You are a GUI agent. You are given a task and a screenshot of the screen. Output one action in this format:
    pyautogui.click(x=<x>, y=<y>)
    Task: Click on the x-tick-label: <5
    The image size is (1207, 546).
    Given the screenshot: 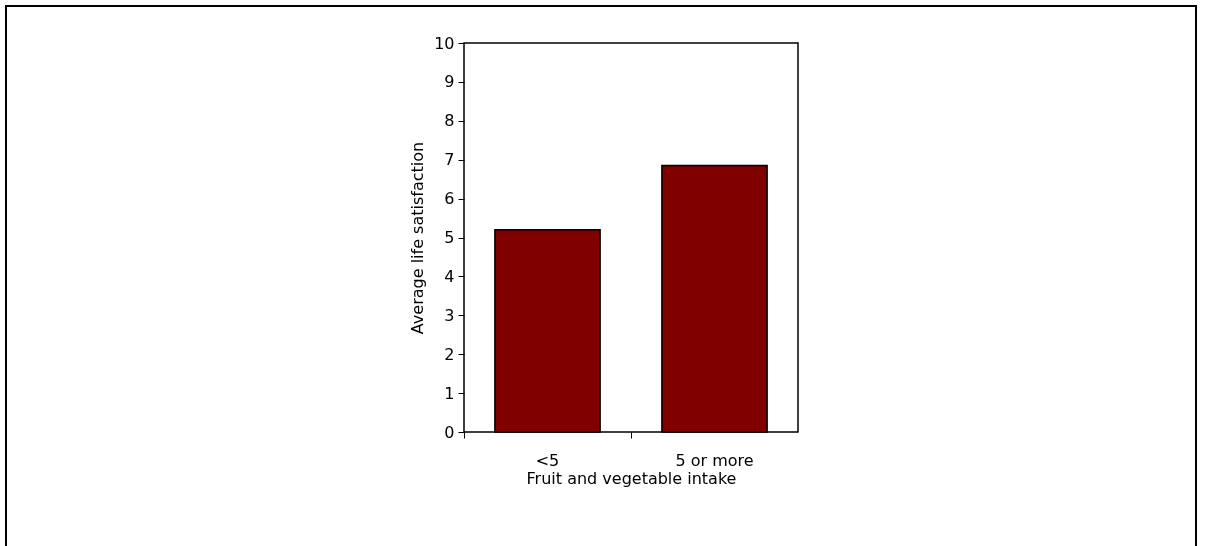 What is the action you would take?
    pyautogui.click(x=547, y=460)
    